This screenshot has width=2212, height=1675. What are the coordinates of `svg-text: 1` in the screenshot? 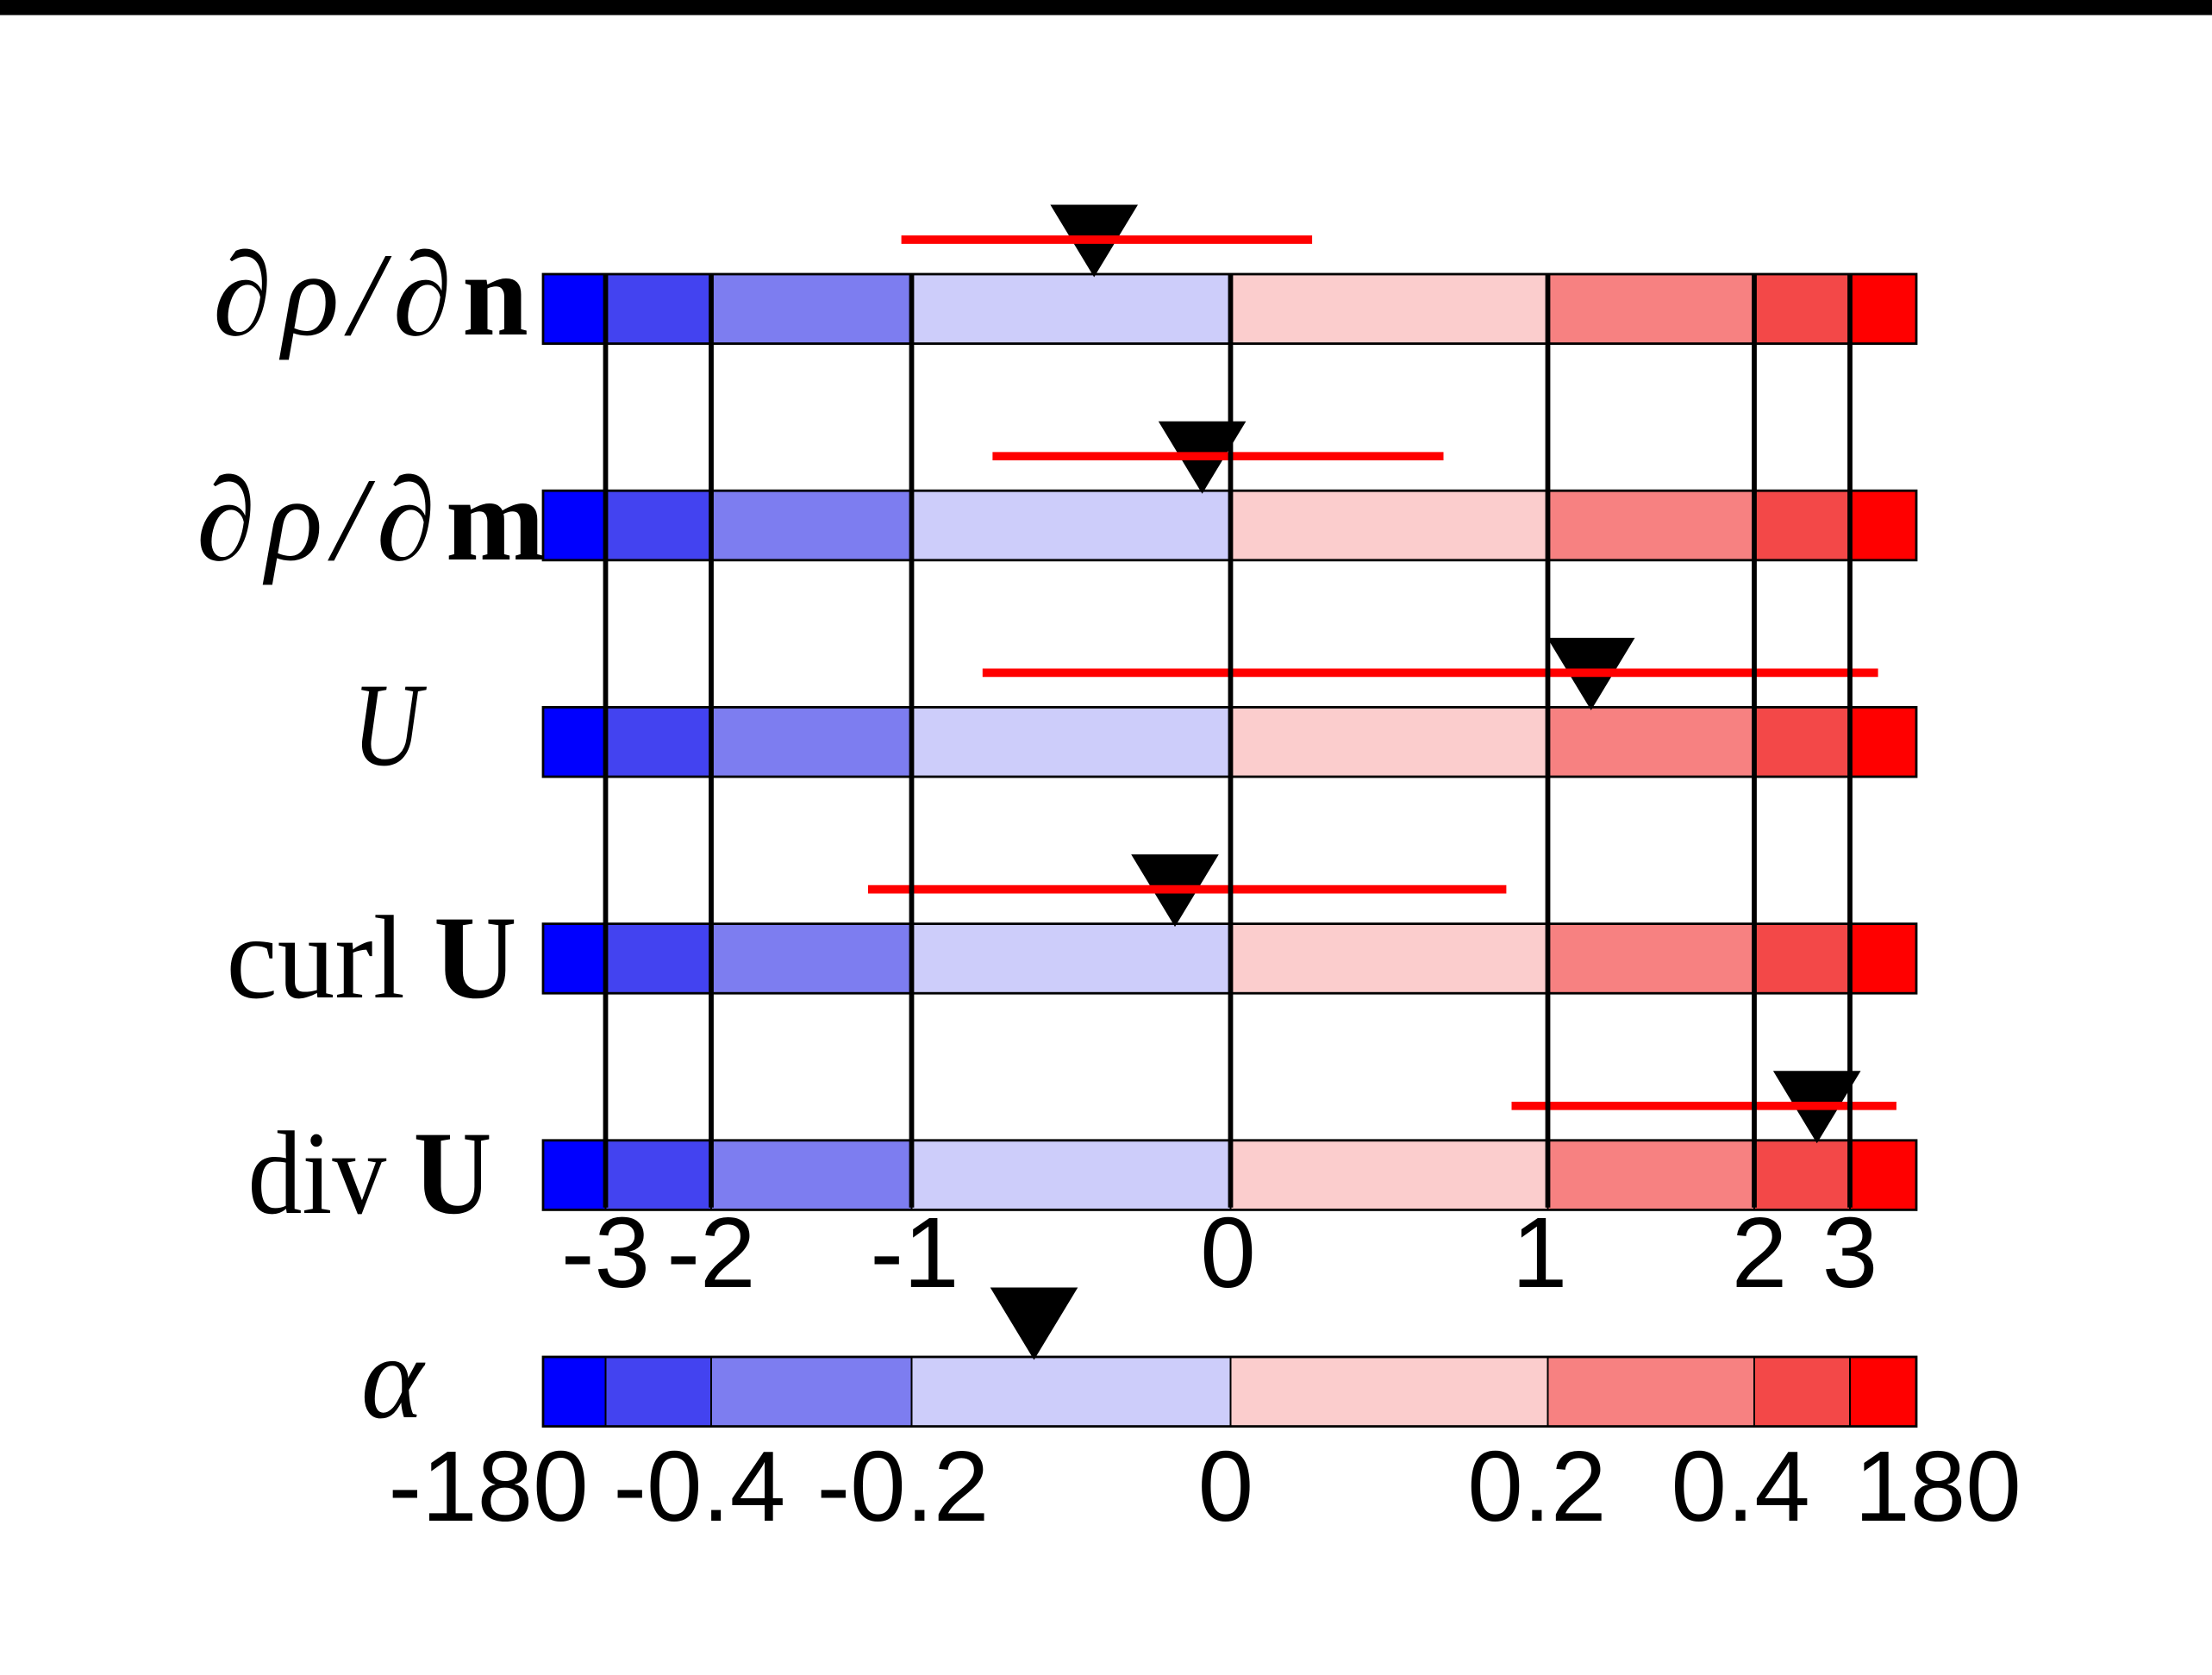 It's located at (1540, 1253).